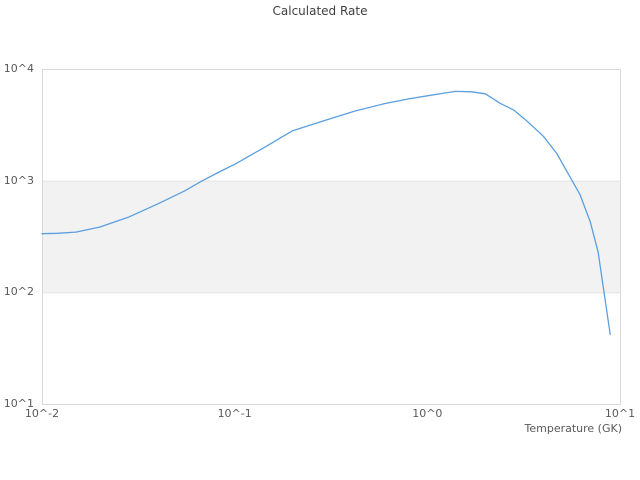  What do you see at coordinates (42, 413) in the screenshot?
I see `x-tick-label: 10^-2` at bounding box center [42, 413].